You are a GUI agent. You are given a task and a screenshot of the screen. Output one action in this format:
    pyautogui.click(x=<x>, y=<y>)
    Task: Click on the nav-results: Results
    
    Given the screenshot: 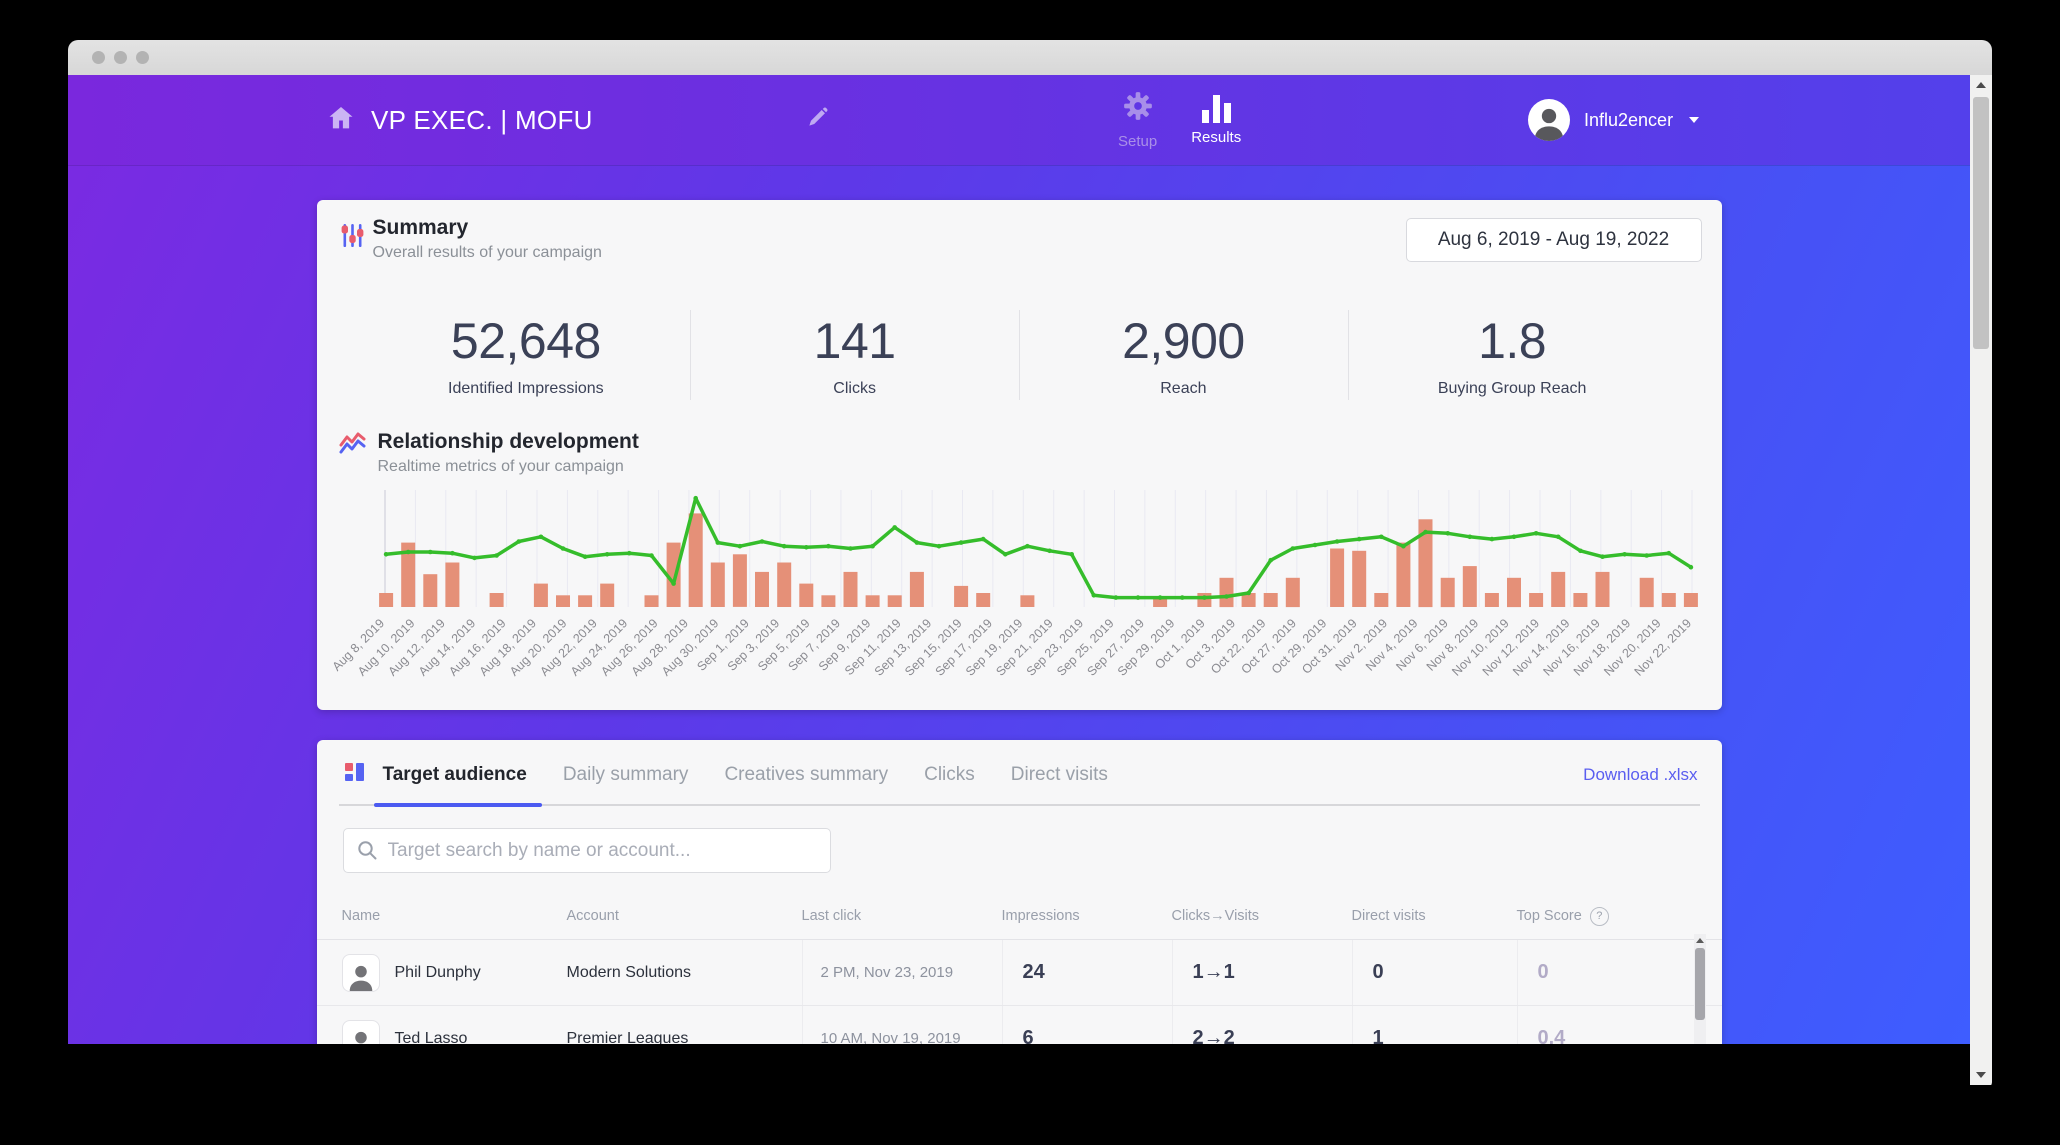 What is the action you would take?
    pyautogui.click(x=1216, y=120)
    